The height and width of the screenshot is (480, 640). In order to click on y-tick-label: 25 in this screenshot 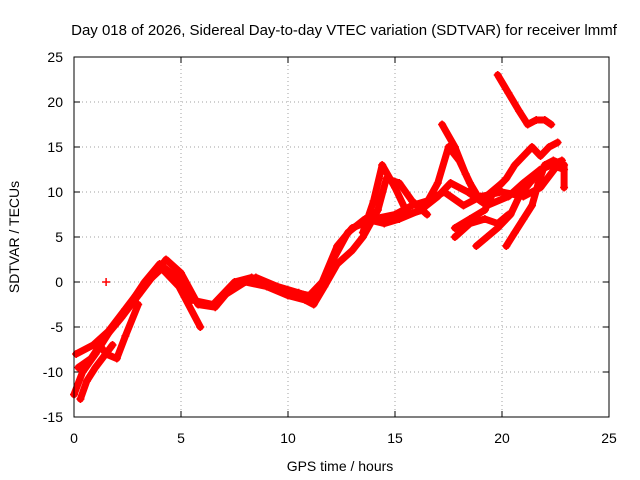, I will do `click(55, 57)`.